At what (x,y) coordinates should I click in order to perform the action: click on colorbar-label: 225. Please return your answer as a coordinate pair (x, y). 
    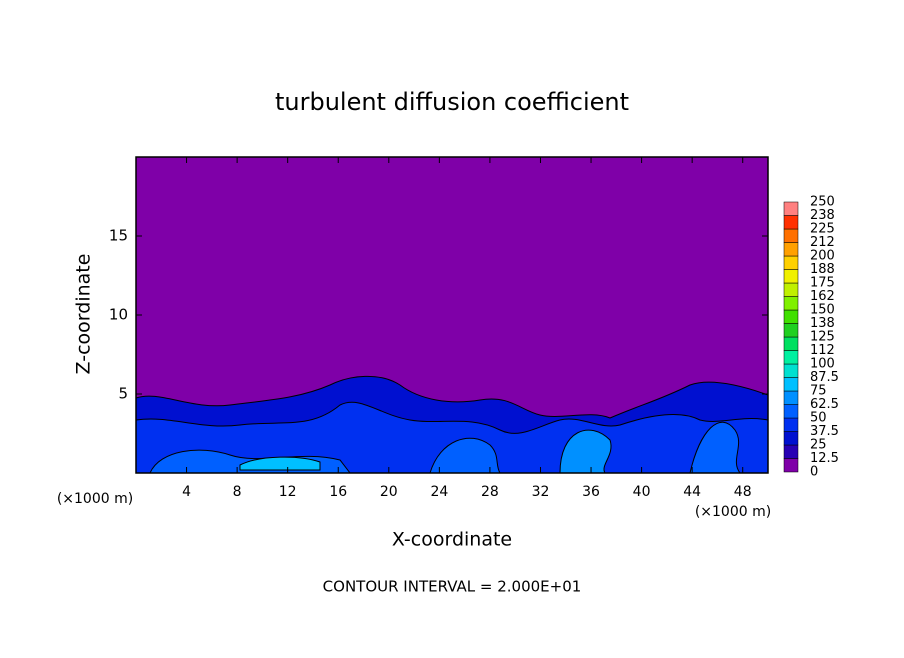
    Looking at the image, I should click on (822, 229).